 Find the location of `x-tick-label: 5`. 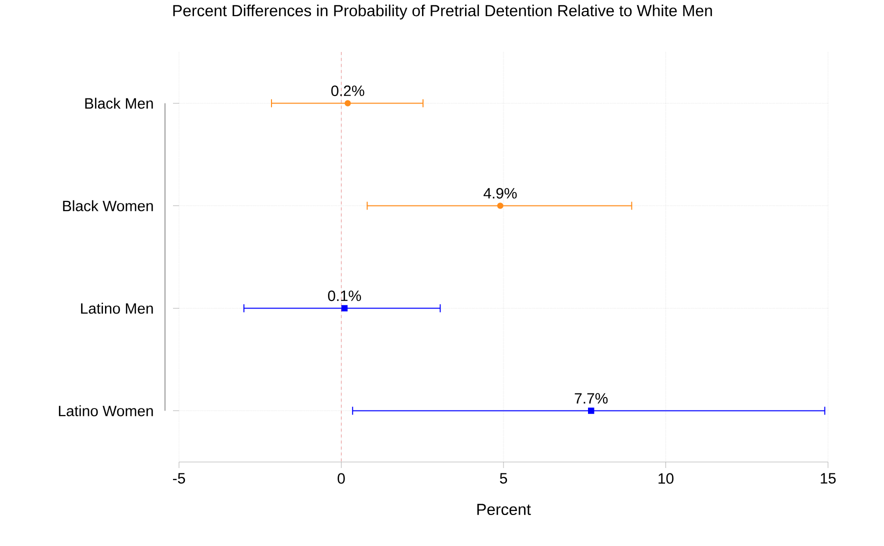

x-tick-label: 5 is located at coordinates (504, 478).